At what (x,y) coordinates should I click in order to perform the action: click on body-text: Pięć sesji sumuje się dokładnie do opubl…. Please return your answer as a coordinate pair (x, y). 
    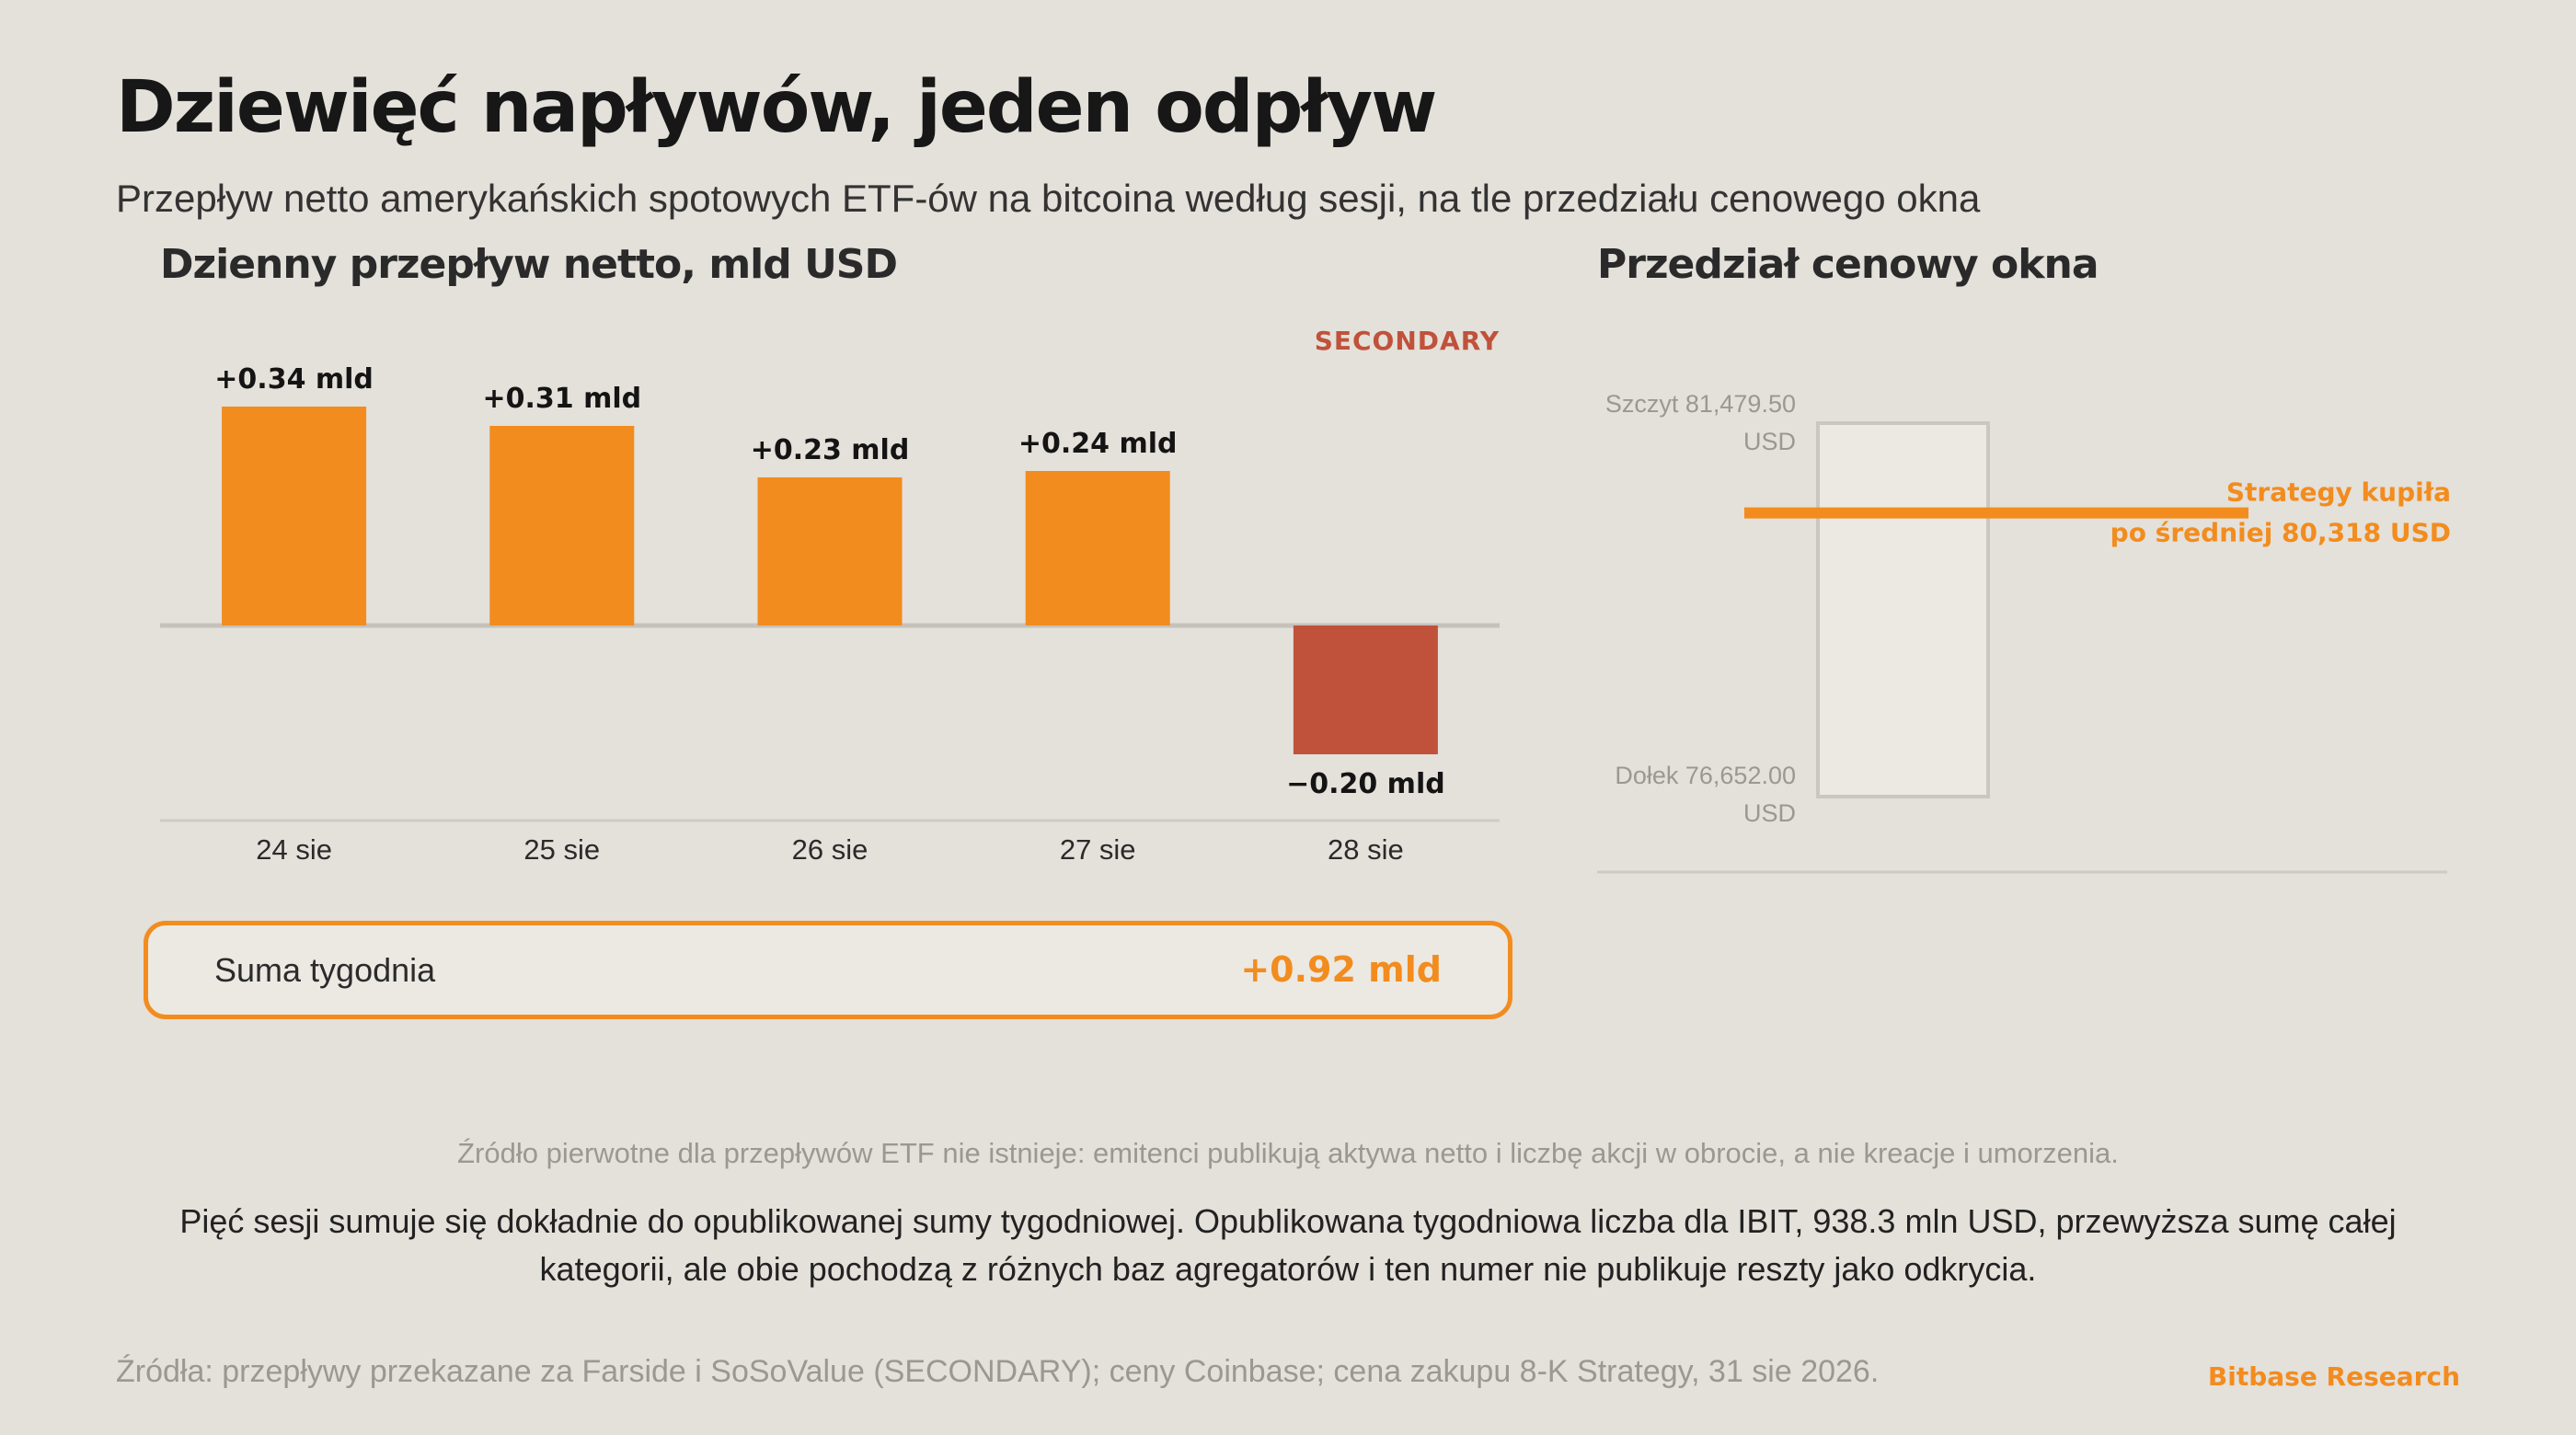
    Looking at the image, I should click on (1288, 1245).